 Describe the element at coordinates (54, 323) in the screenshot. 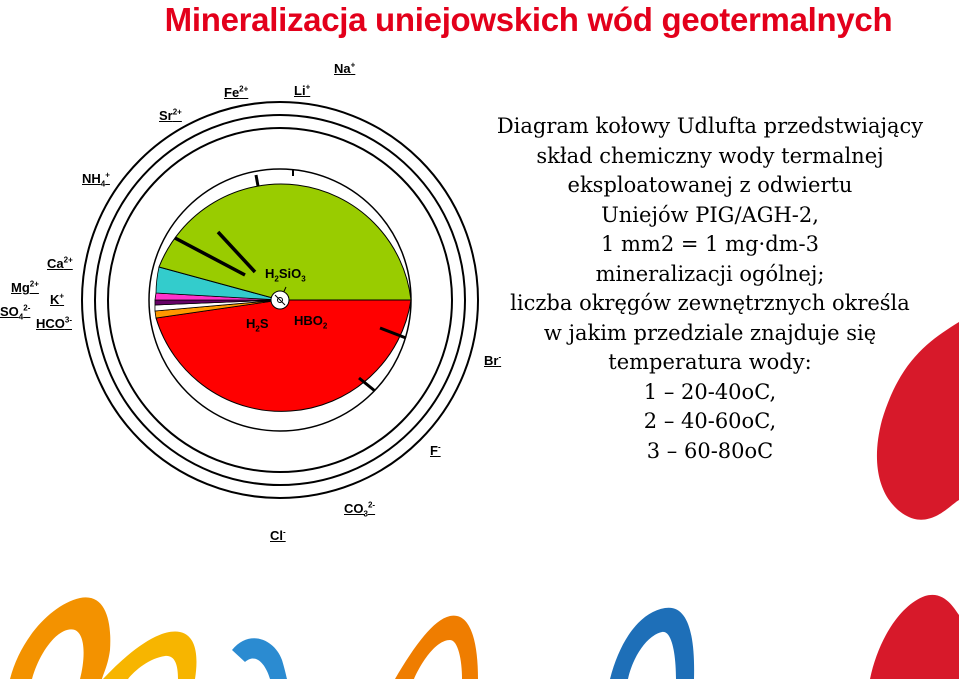

I see `hco3-ion-label: HCO3-` at that location.